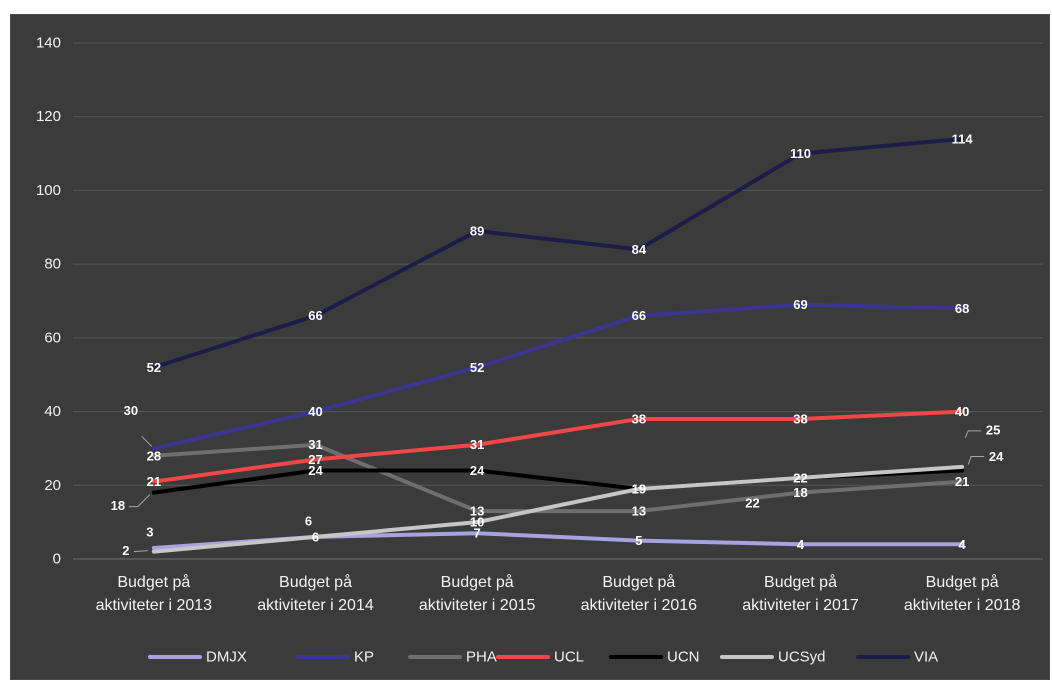 The width and height of the screenshot is (1052, 682). Describe the element at coordinates (638, 540) in the screenshot. I see `data-label-dmjx: 5` at that location.